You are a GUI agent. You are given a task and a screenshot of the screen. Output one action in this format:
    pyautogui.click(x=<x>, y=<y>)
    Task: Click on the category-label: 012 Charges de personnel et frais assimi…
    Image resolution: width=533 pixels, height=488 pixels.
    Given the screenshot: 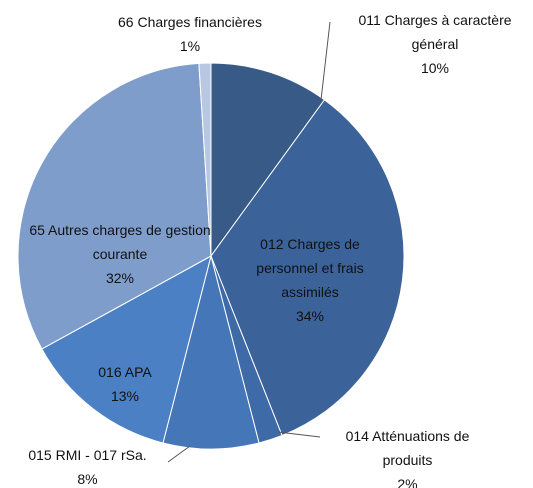 What is the action you would take?
    pyautogui.click(x=310, y=268)
    